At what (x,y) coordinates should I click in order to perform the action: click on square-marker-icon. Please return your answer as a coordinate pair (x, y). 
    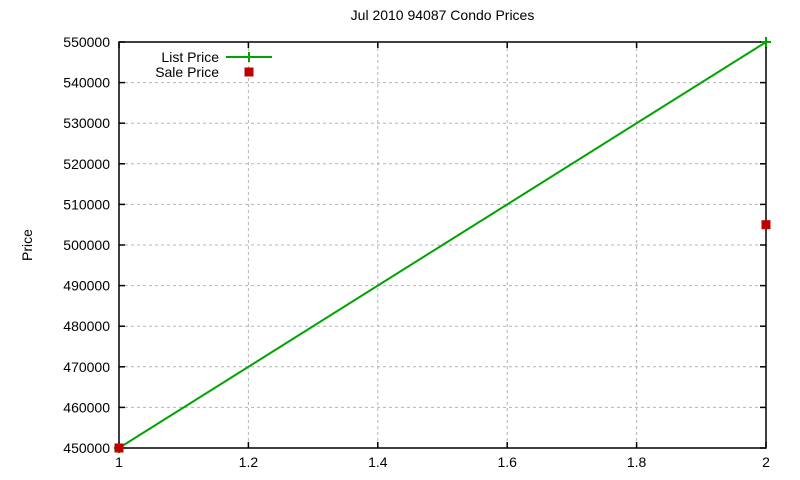
    Looking at the image, I should click on (249, 71).